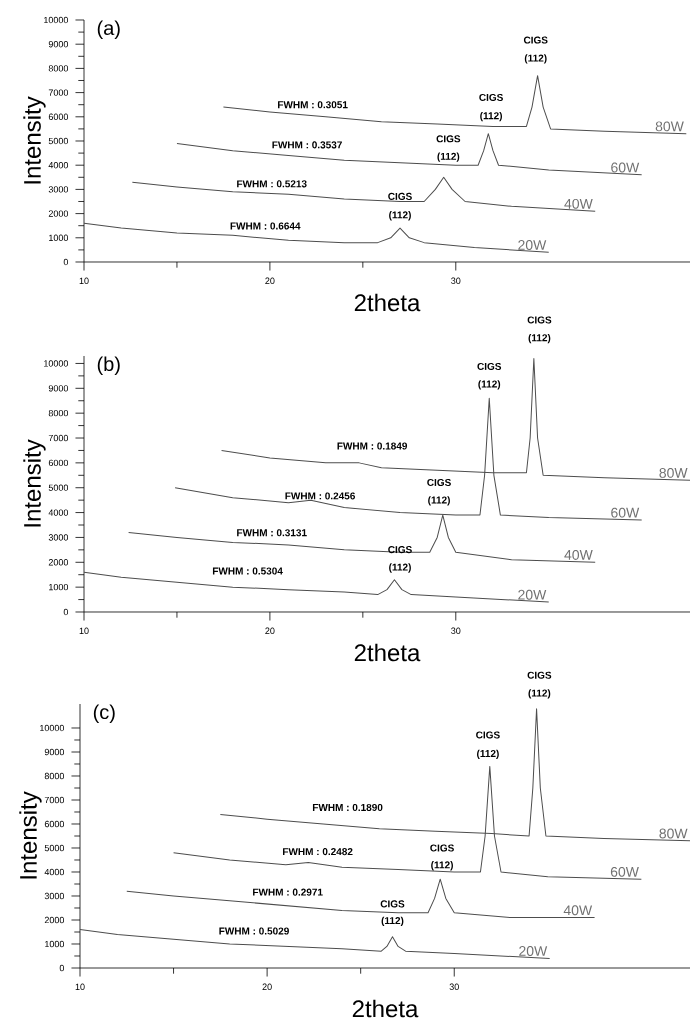 This screenshot has width=692, height=1034. Describe the element at coordinates (108, 366) in the screenshot. I see `annotation: (b)` at that location.